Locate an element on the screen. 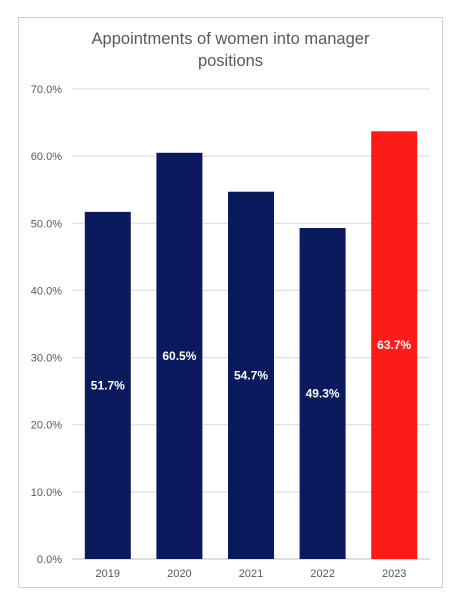  data-label: 54.7% is located at coordinates (251, 375).